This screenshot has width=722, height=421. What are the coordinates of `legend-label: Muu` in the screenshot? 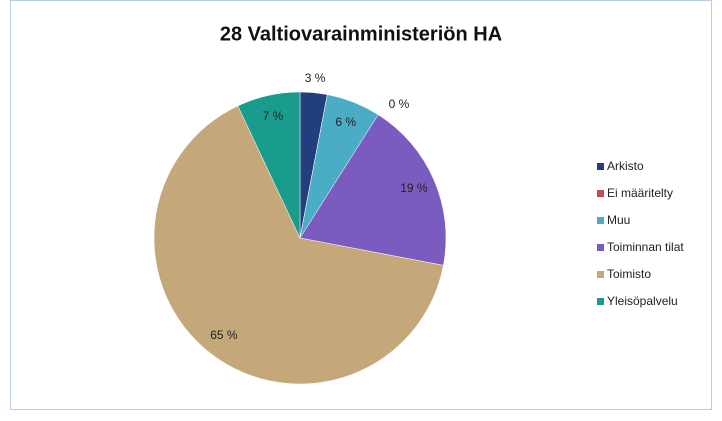 It's located at (618, 220).